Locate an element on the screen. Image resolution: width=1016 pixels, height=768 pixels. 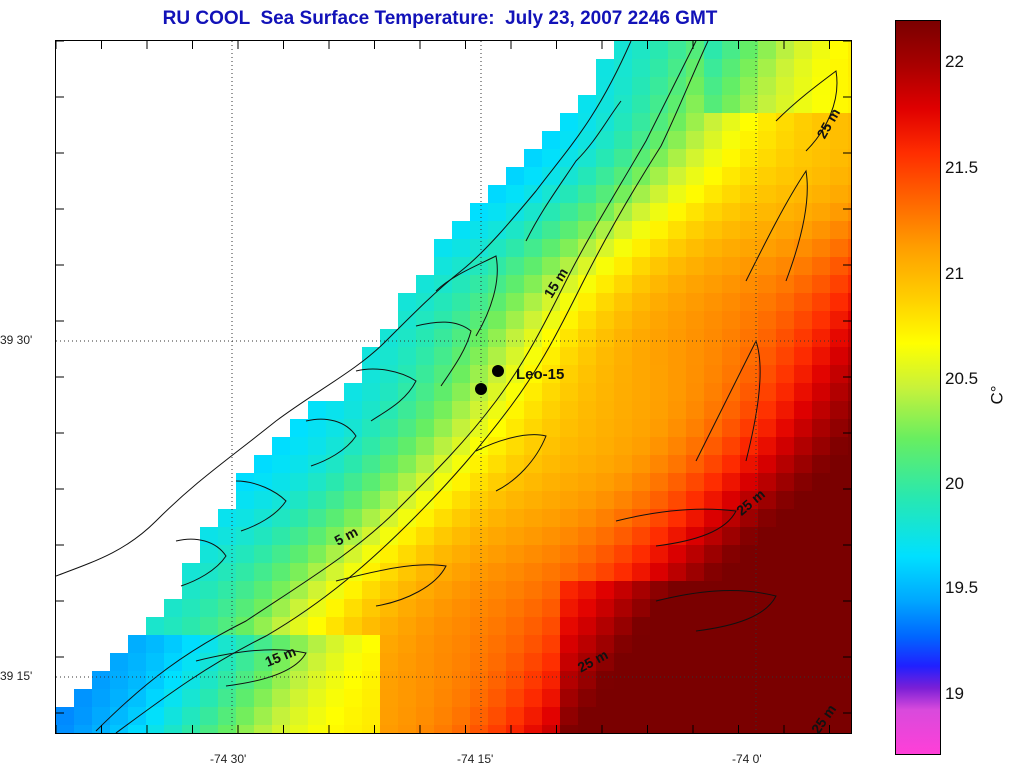
colorbar-tick-5: 20 is located at coordinates (954, 483).